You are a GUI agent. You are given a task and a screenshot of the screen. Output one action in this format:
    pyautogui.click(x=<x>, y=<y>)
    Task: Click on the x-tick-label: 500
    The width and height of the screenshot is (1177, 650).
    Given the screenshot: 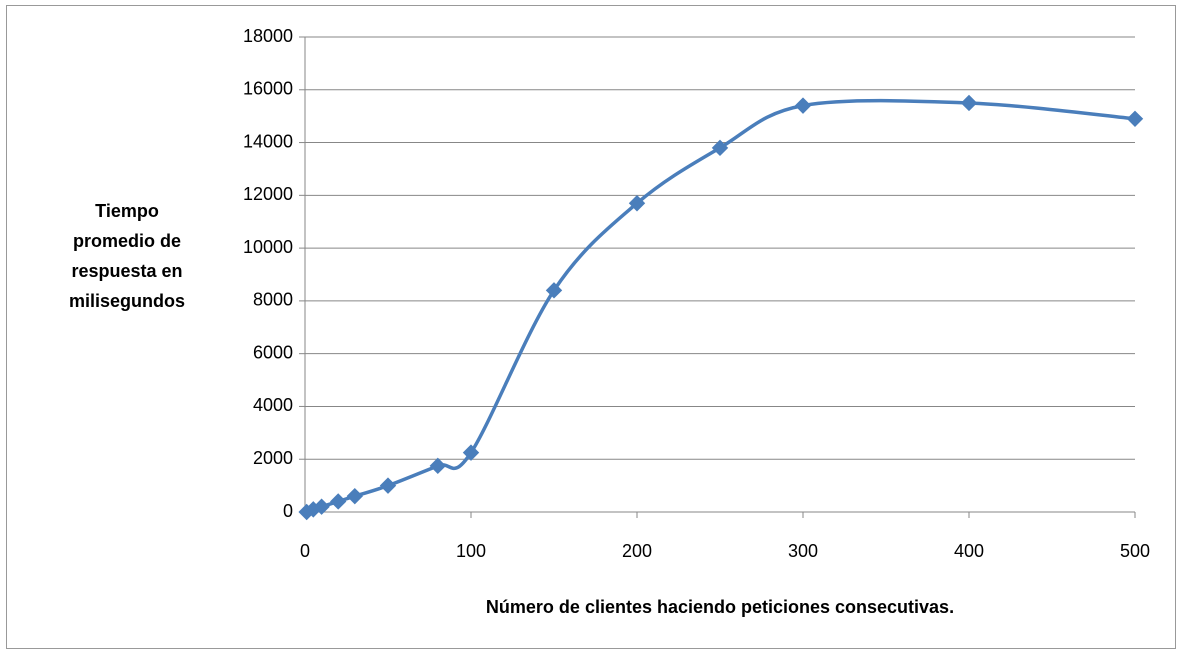 What is the action you would take?
    pyautogui.click(x=1135, y=551)
    